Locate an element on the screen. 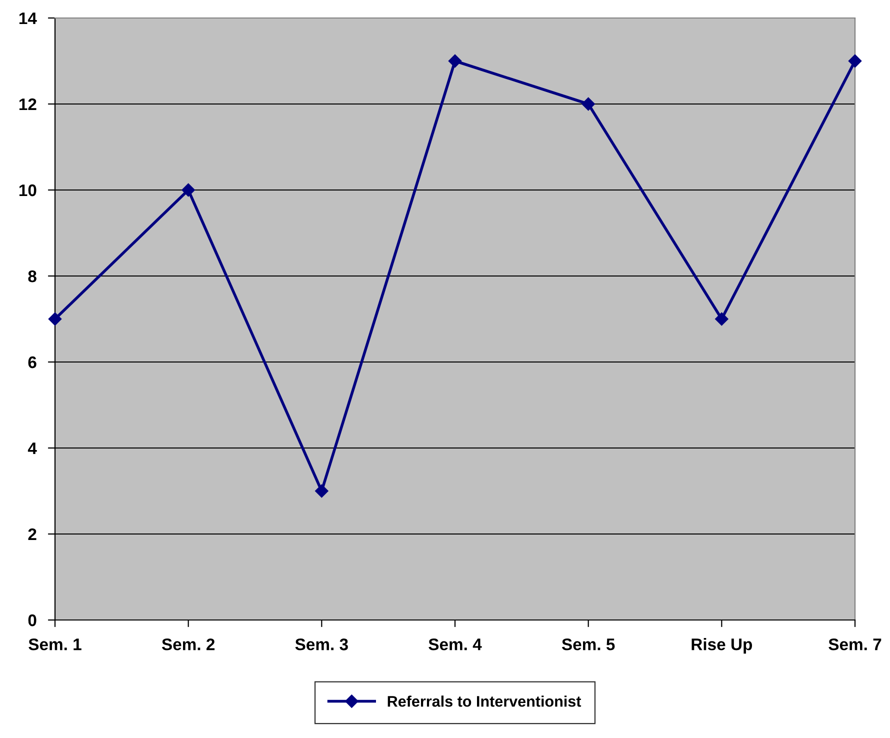 This screenshot has width=890, height=738. x-tick-label: Sem. 3 is located at coordinates (321, 644).